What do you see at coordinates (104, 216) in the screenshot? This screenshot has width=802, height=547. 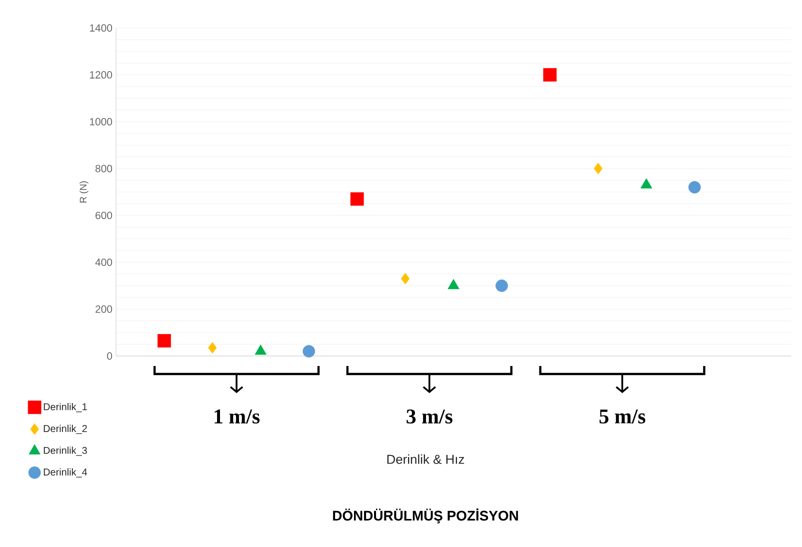 I see `y-tick-label: 600` at bounding box center [104, 216].